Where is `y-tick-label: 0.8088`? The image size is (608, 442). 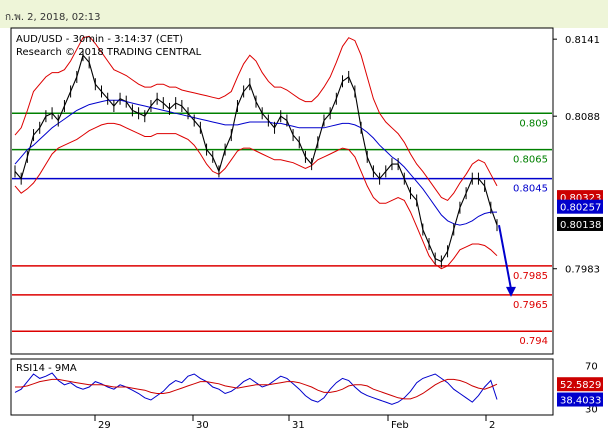
y-tick-label: 0.8088 is located at coordinates (582, 117).